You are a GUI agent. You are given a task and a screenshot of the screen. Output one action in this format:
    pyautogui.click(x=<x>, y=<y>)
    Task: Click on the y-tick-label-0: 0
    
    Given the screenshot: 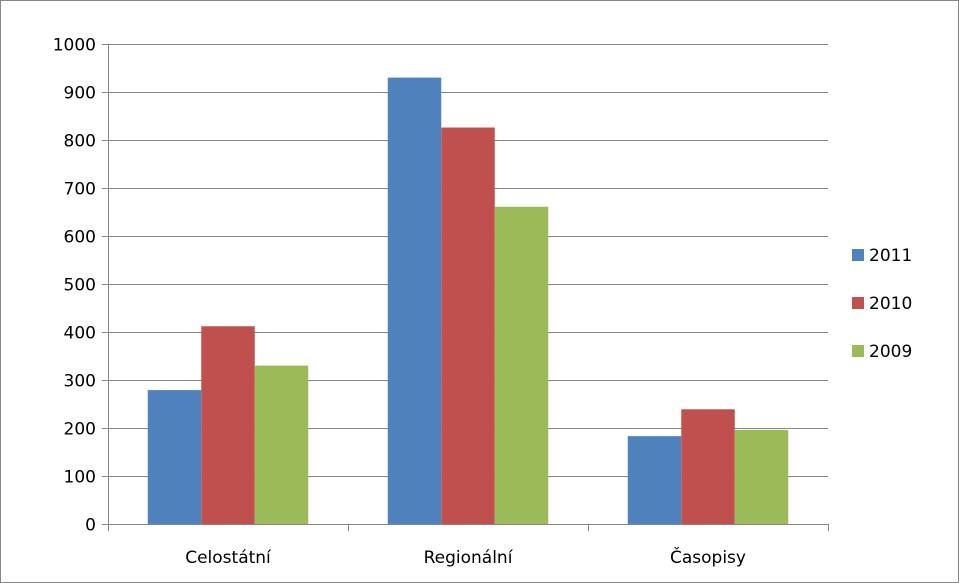 What is the action you would take?
    pyautogui.click(x=90, y=526)
    